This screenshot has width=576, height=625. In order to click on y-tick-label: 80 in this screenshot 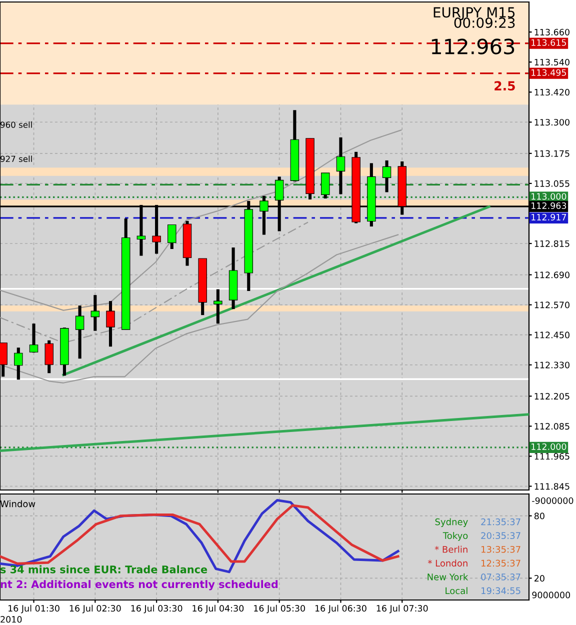, I will do `click(539, 516)`.